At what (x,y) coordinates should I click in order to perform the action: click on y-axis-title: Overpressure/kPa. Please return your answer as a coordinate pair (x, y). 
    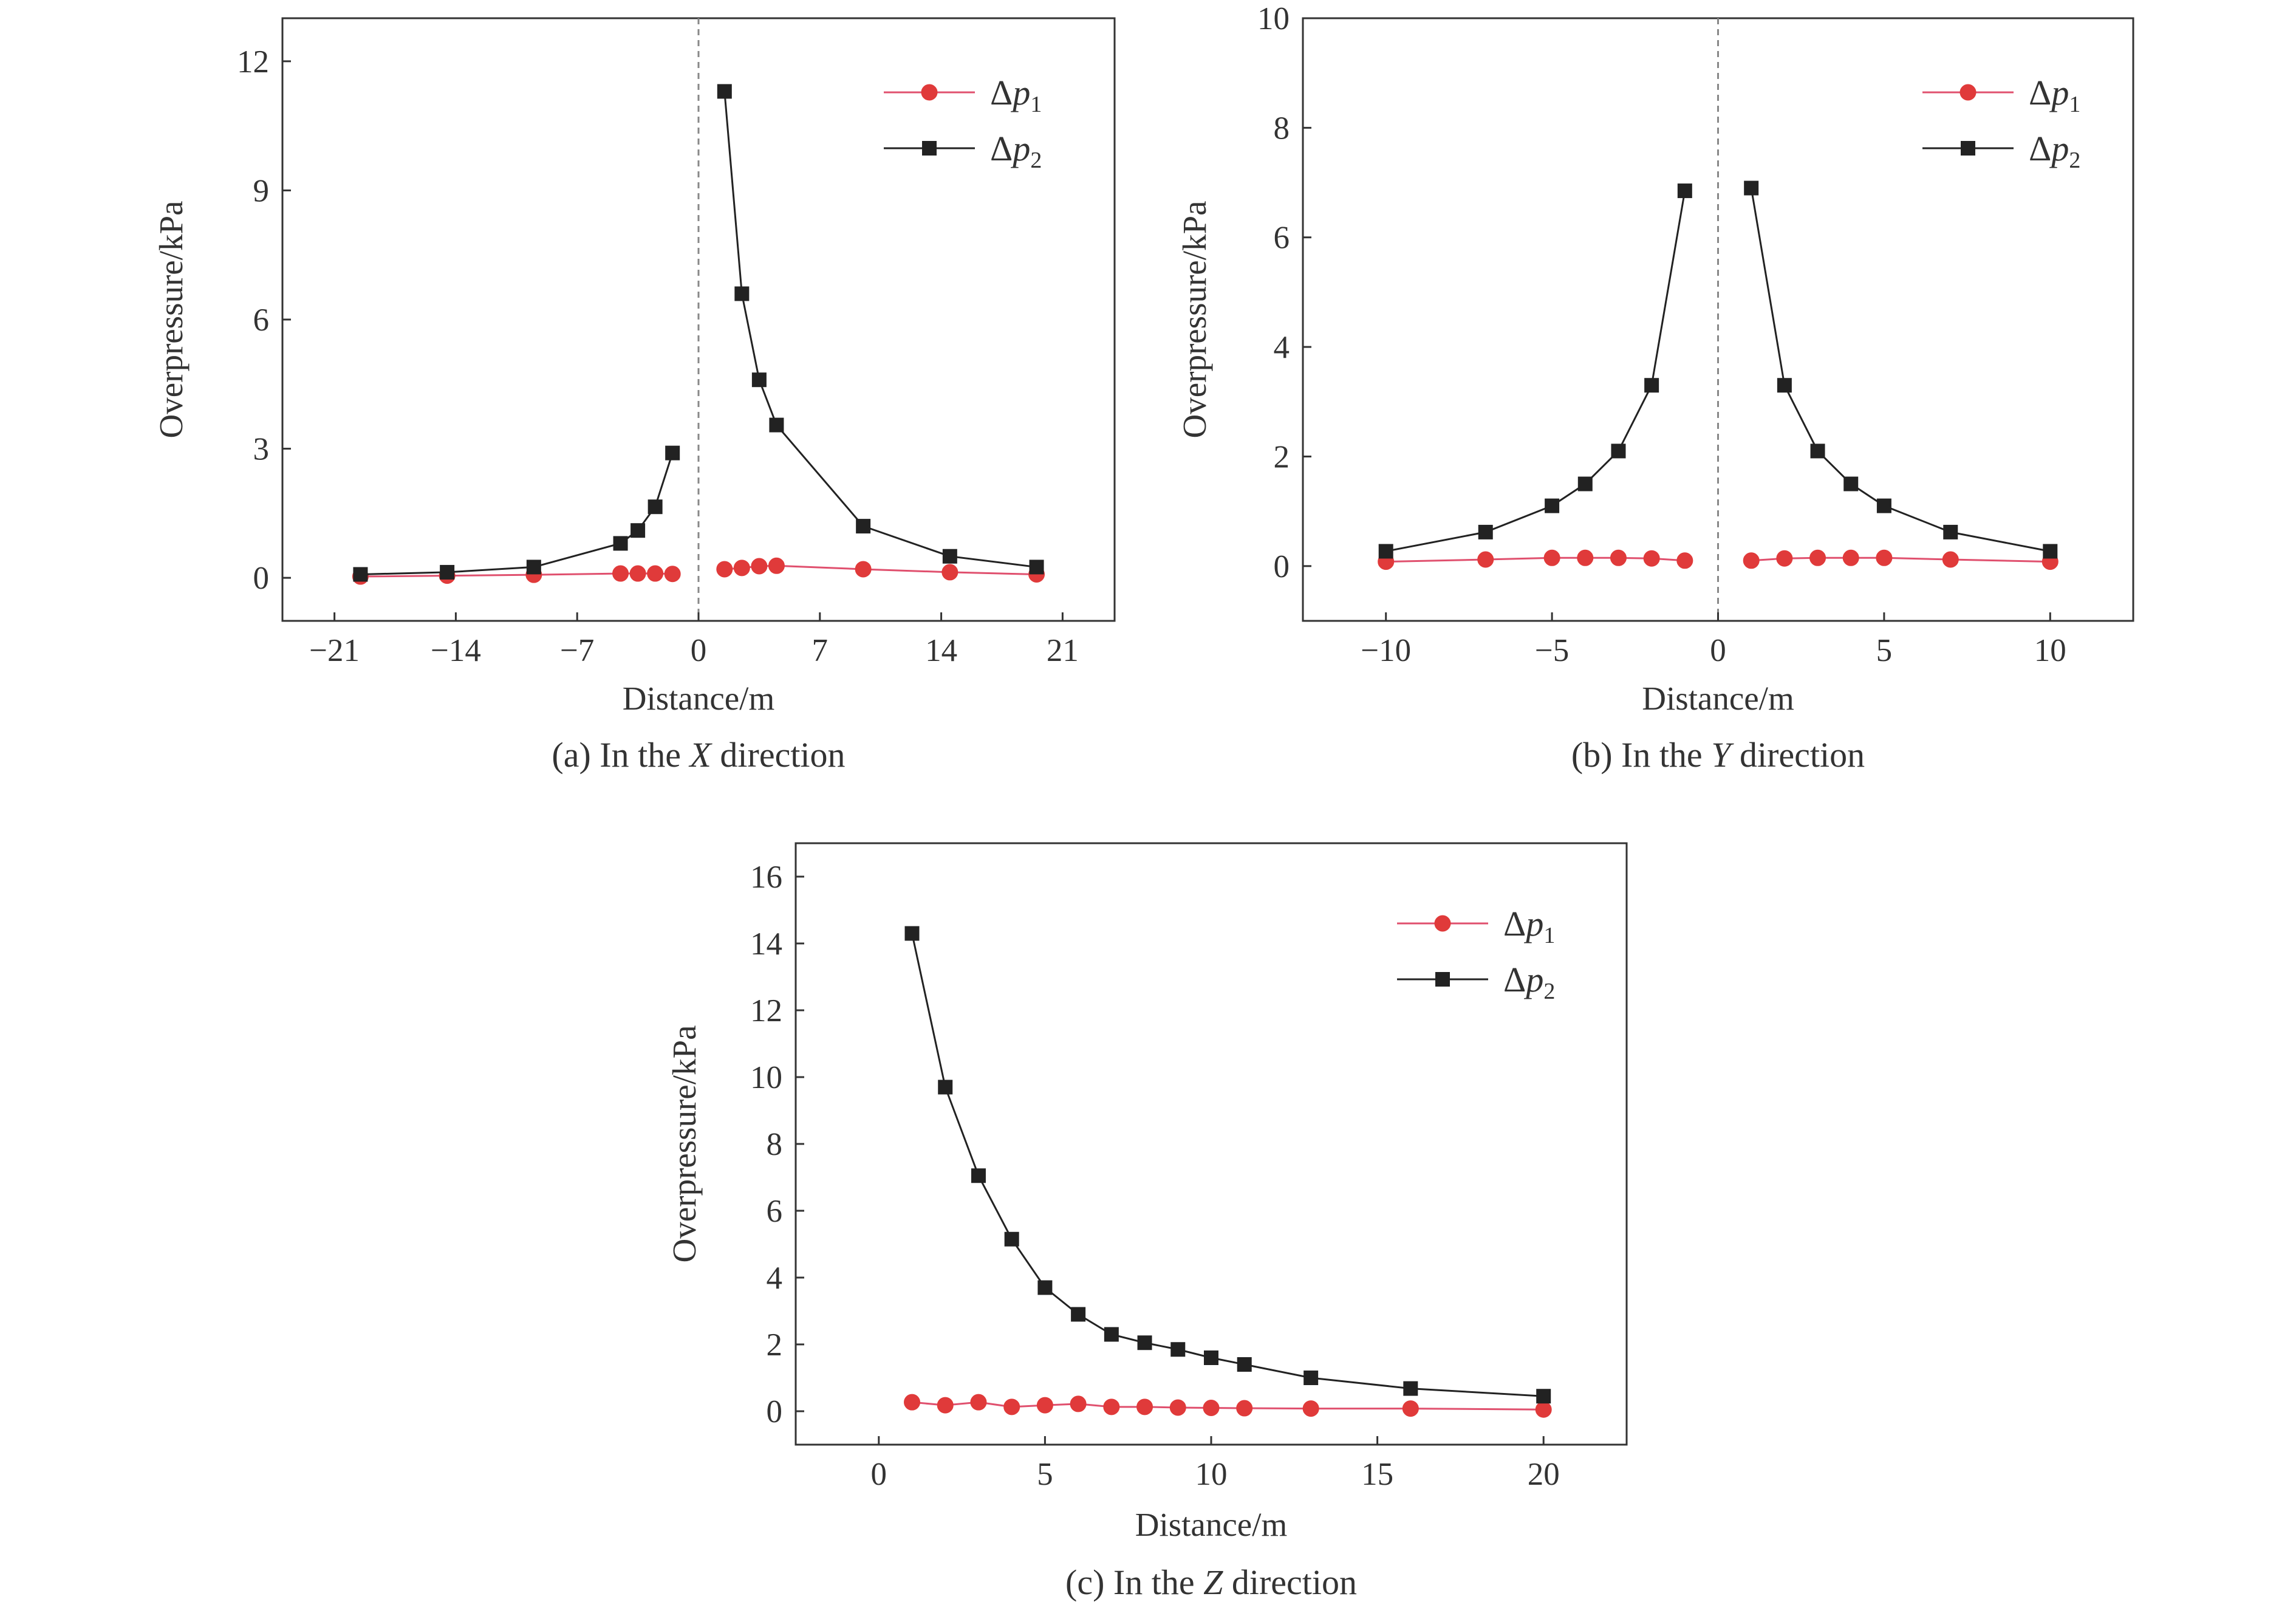
    Looking at the image, I should click on (1194, 320).